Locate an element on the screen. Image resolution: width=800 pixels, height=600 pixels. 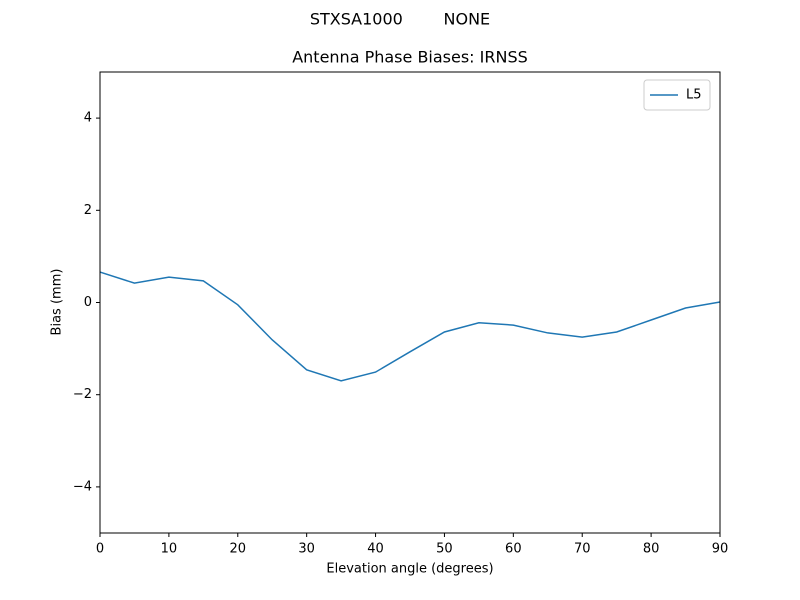
x-tick-label: 70 is located at coordinates (582, 549).